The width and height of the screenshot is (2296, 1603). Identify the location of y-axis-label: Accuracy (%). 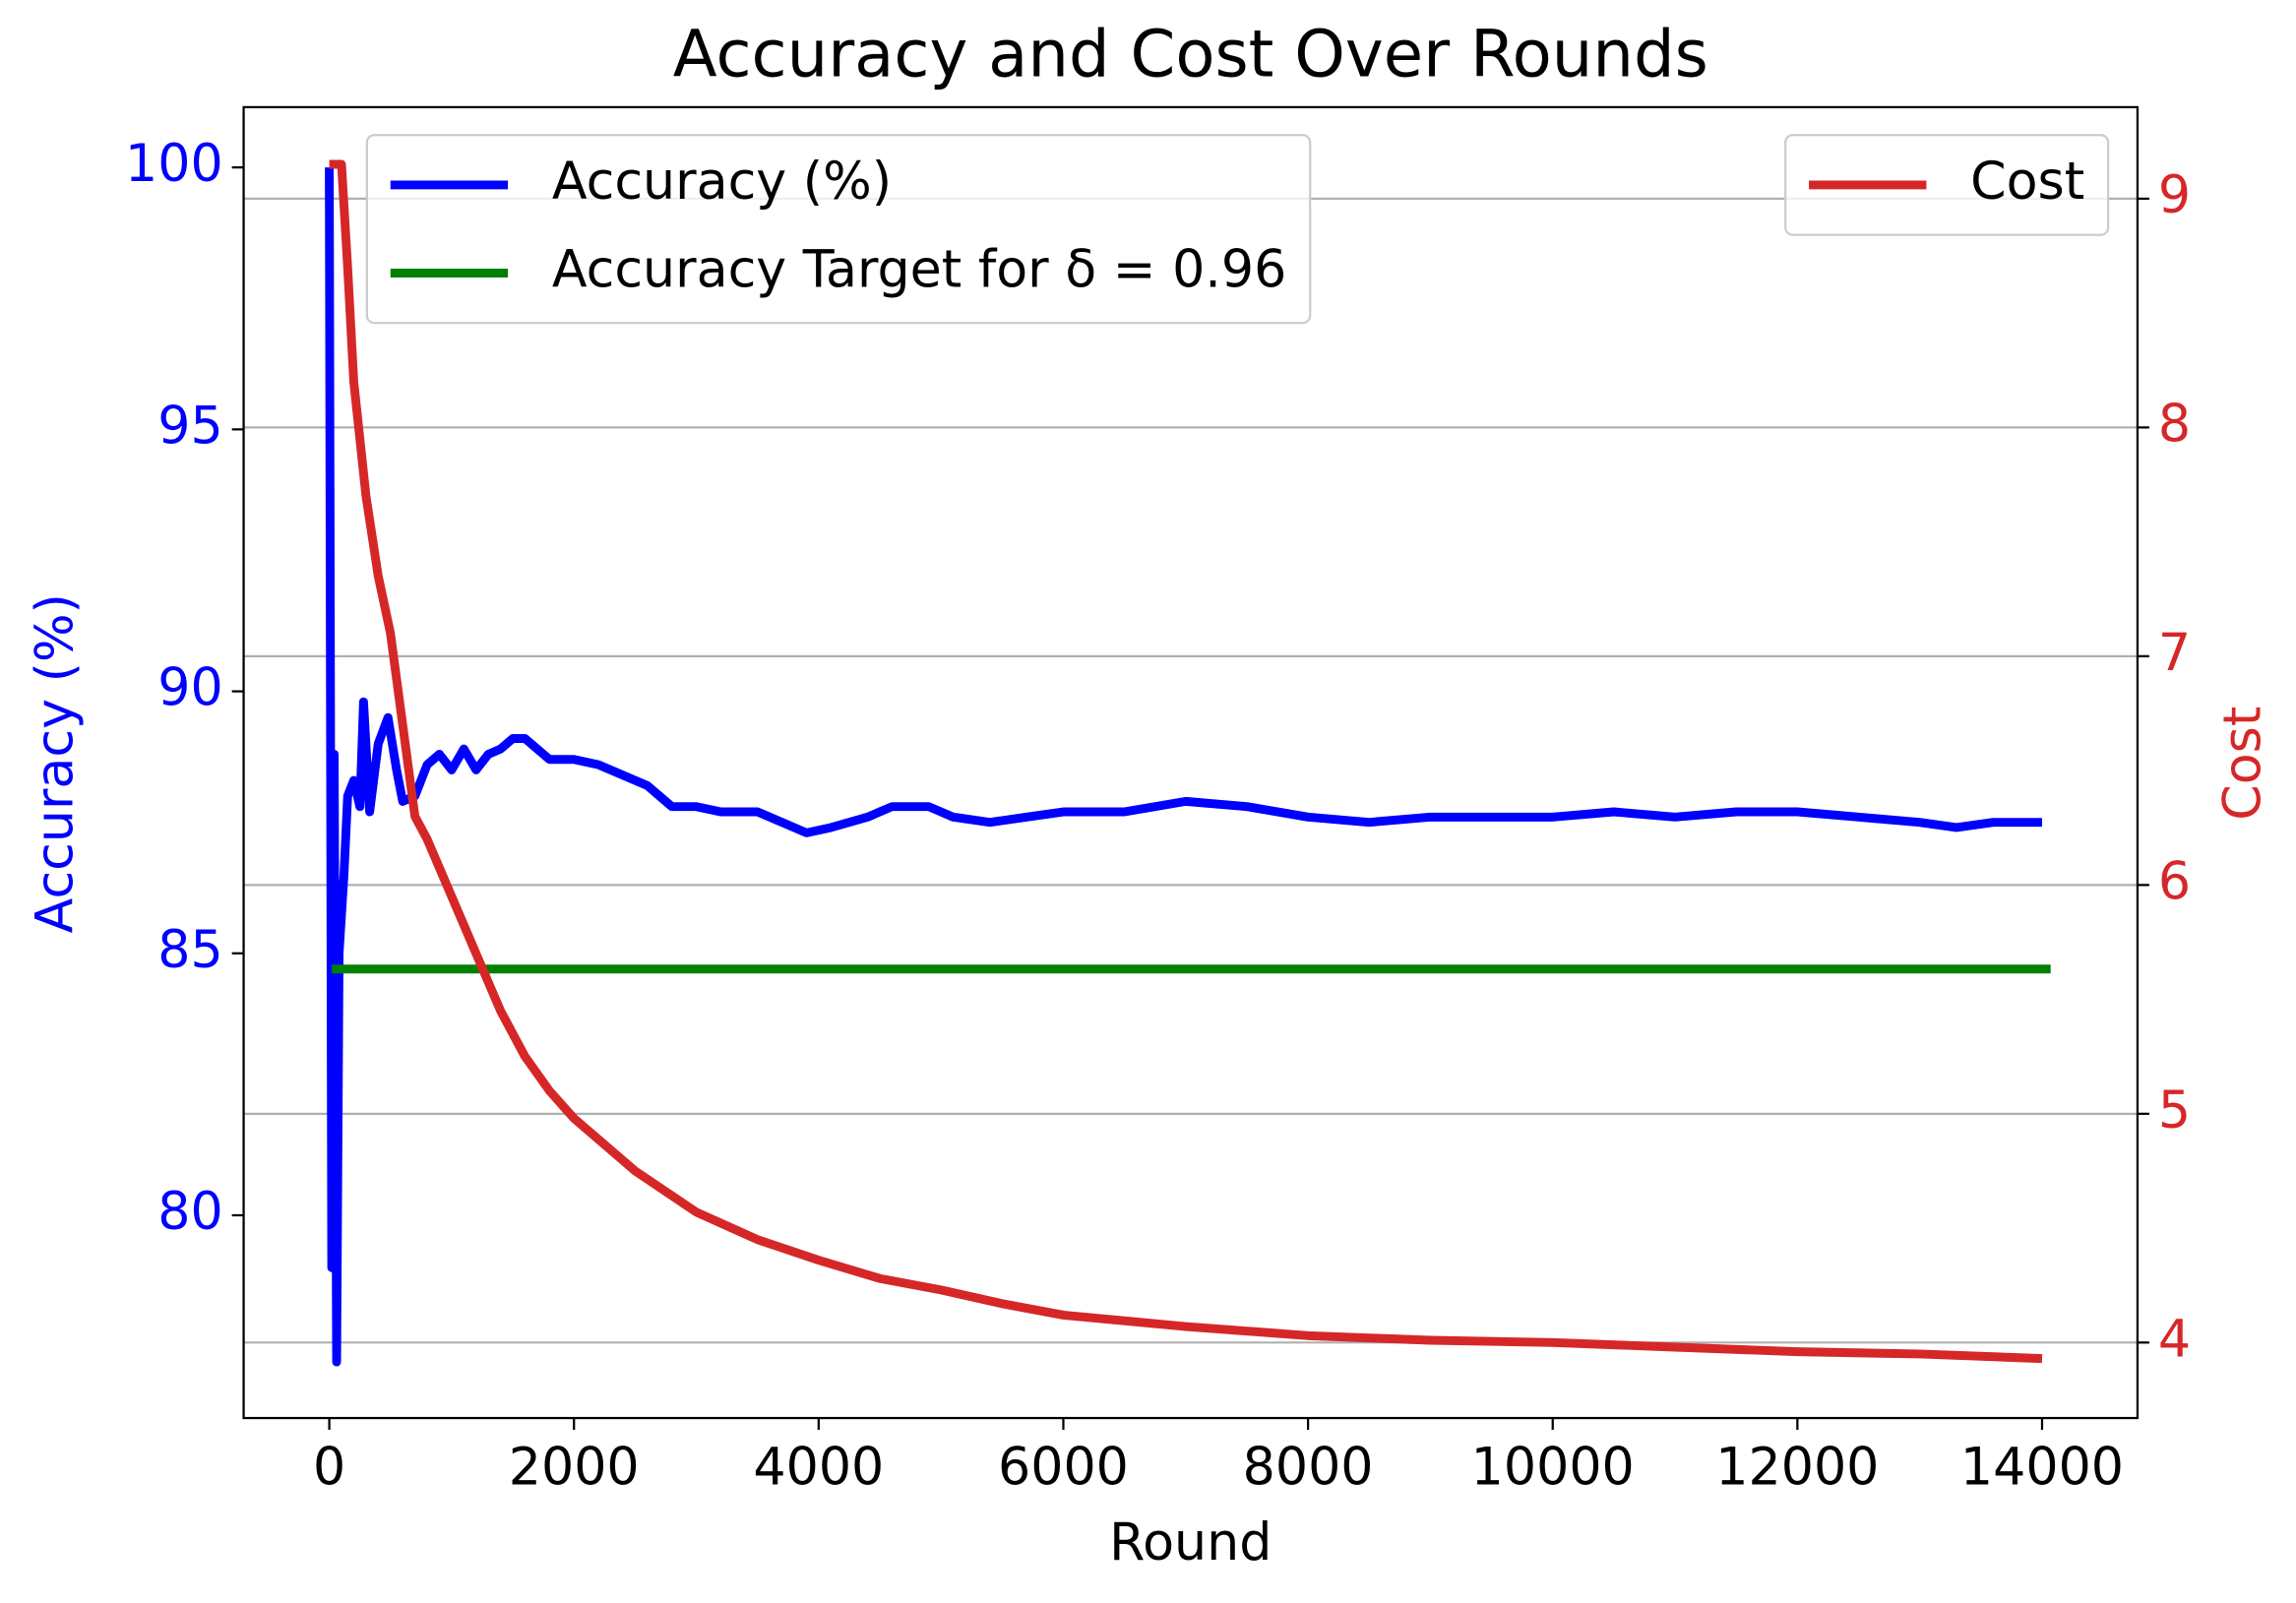
(57, 763).